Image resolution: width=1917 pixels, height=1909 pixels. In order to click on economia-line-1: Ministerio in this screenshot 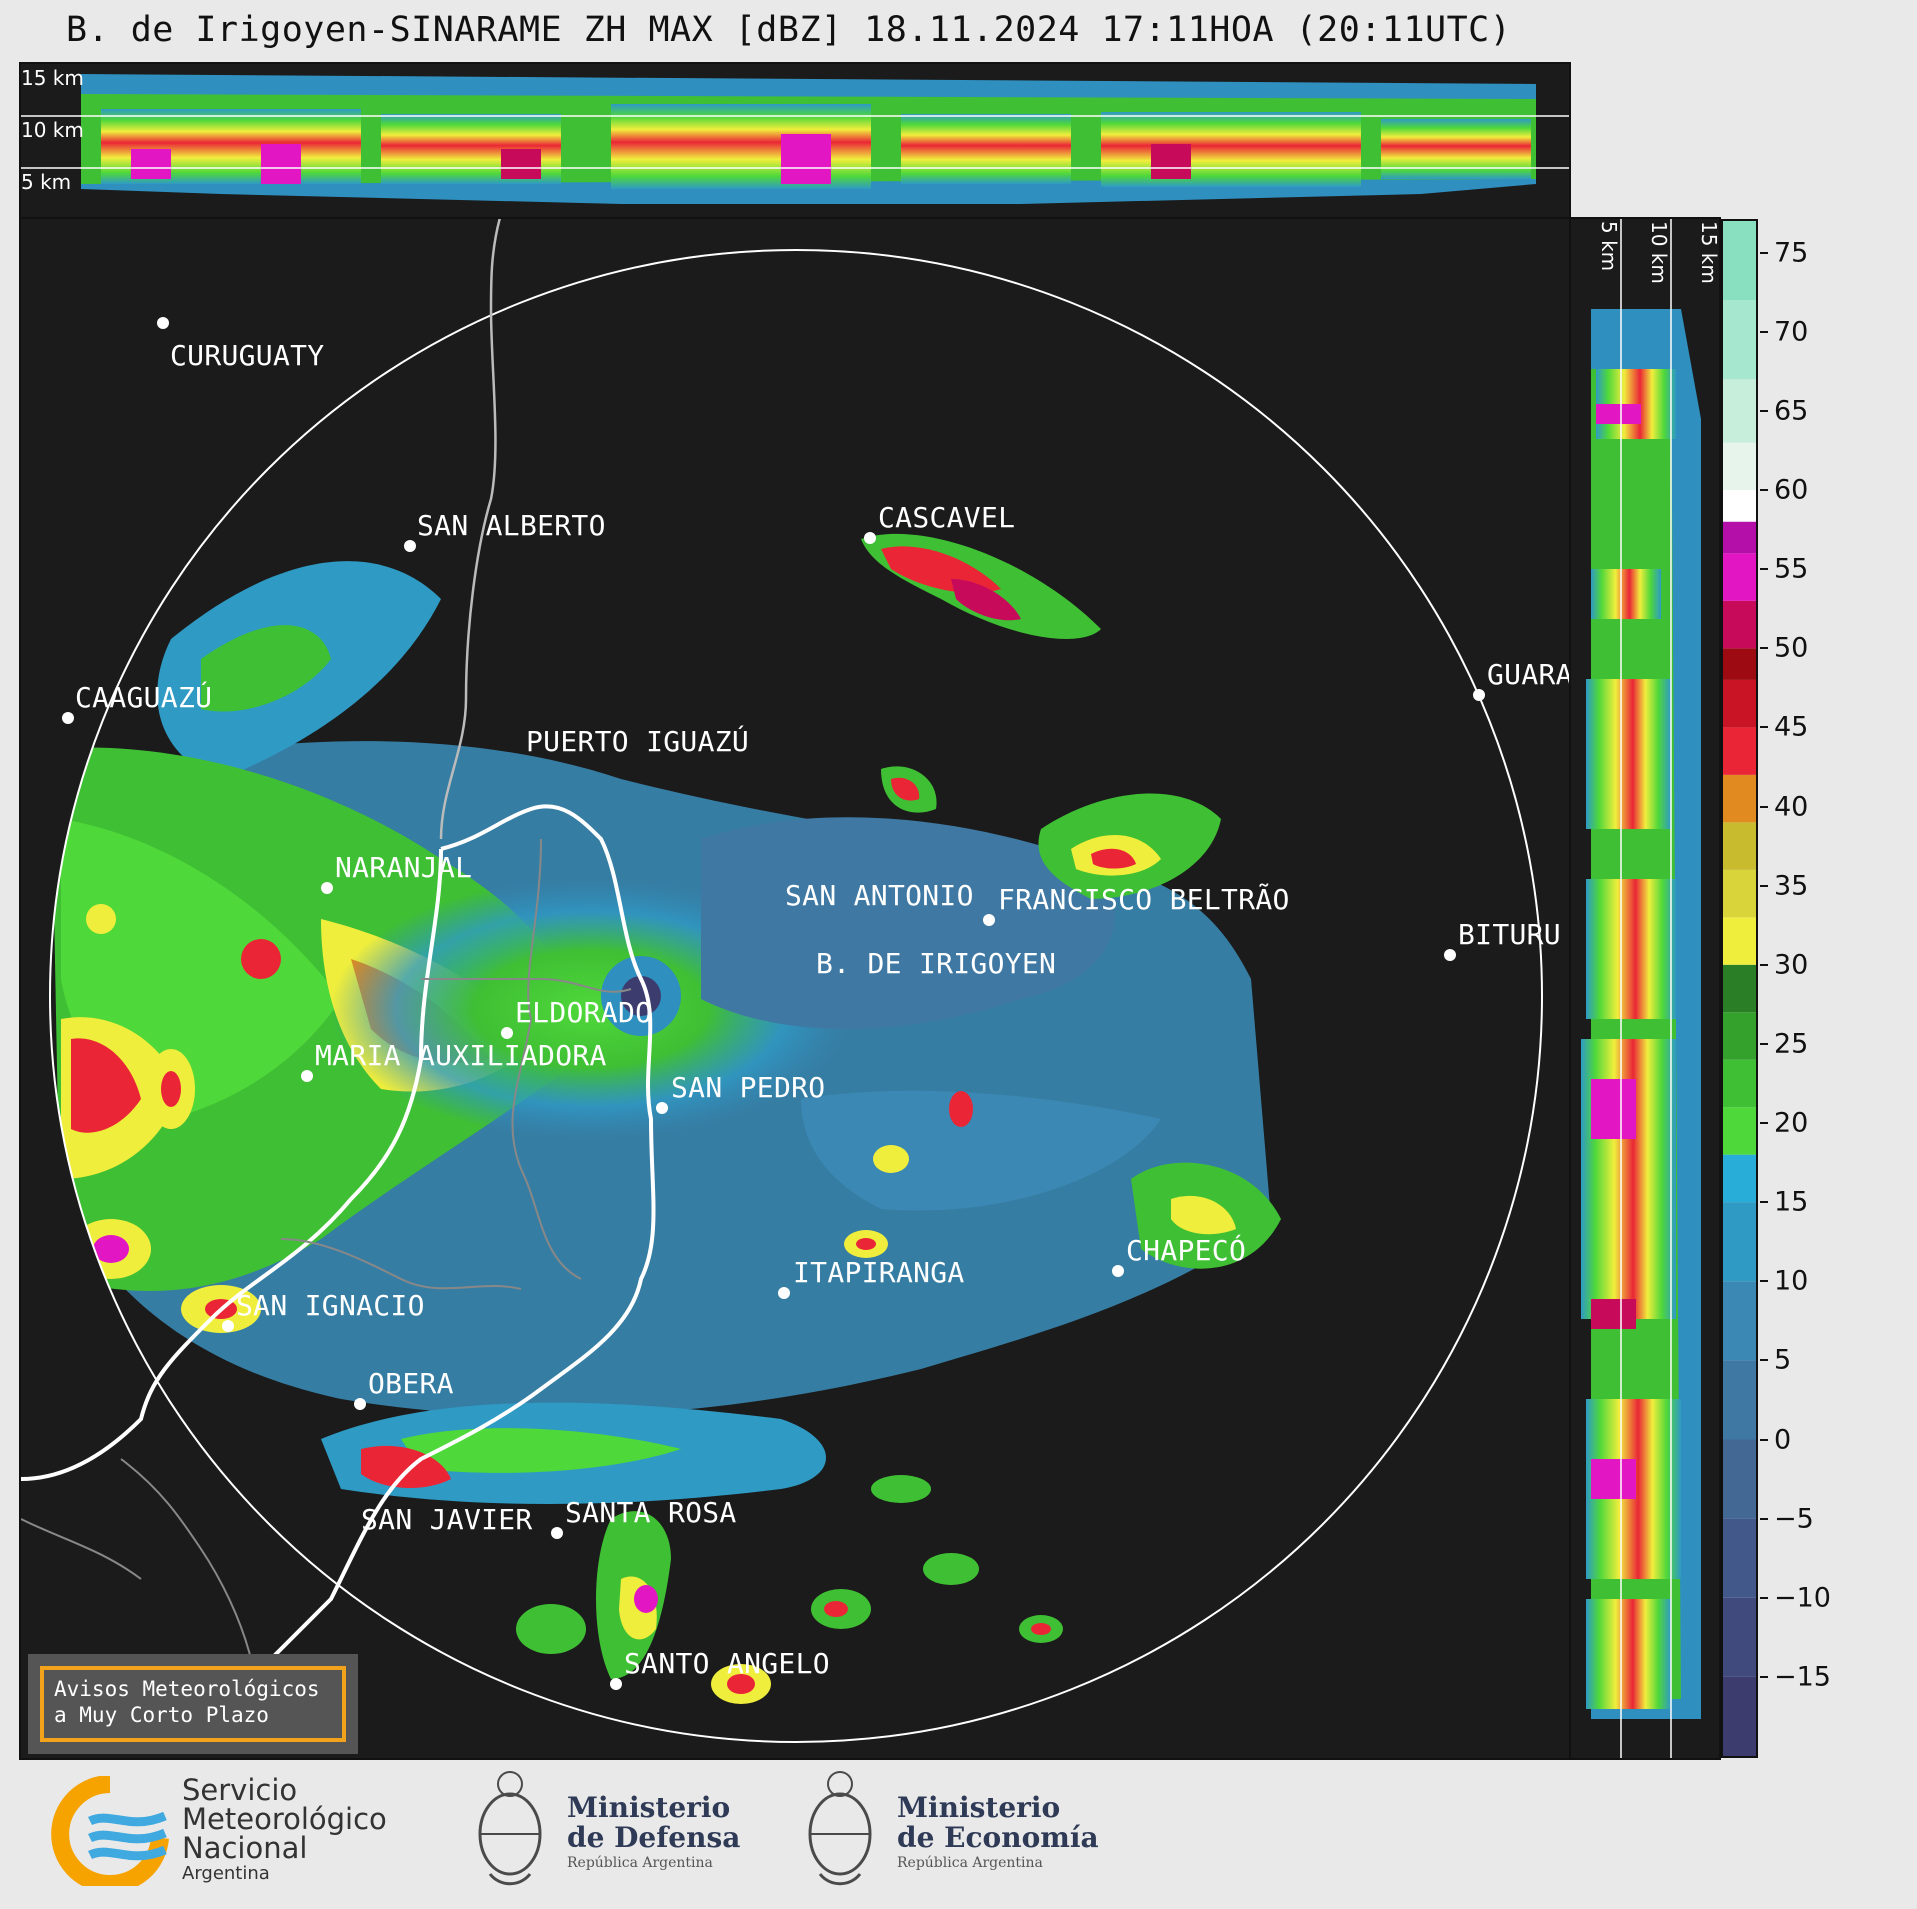, I will do `click(979, 1807)`.